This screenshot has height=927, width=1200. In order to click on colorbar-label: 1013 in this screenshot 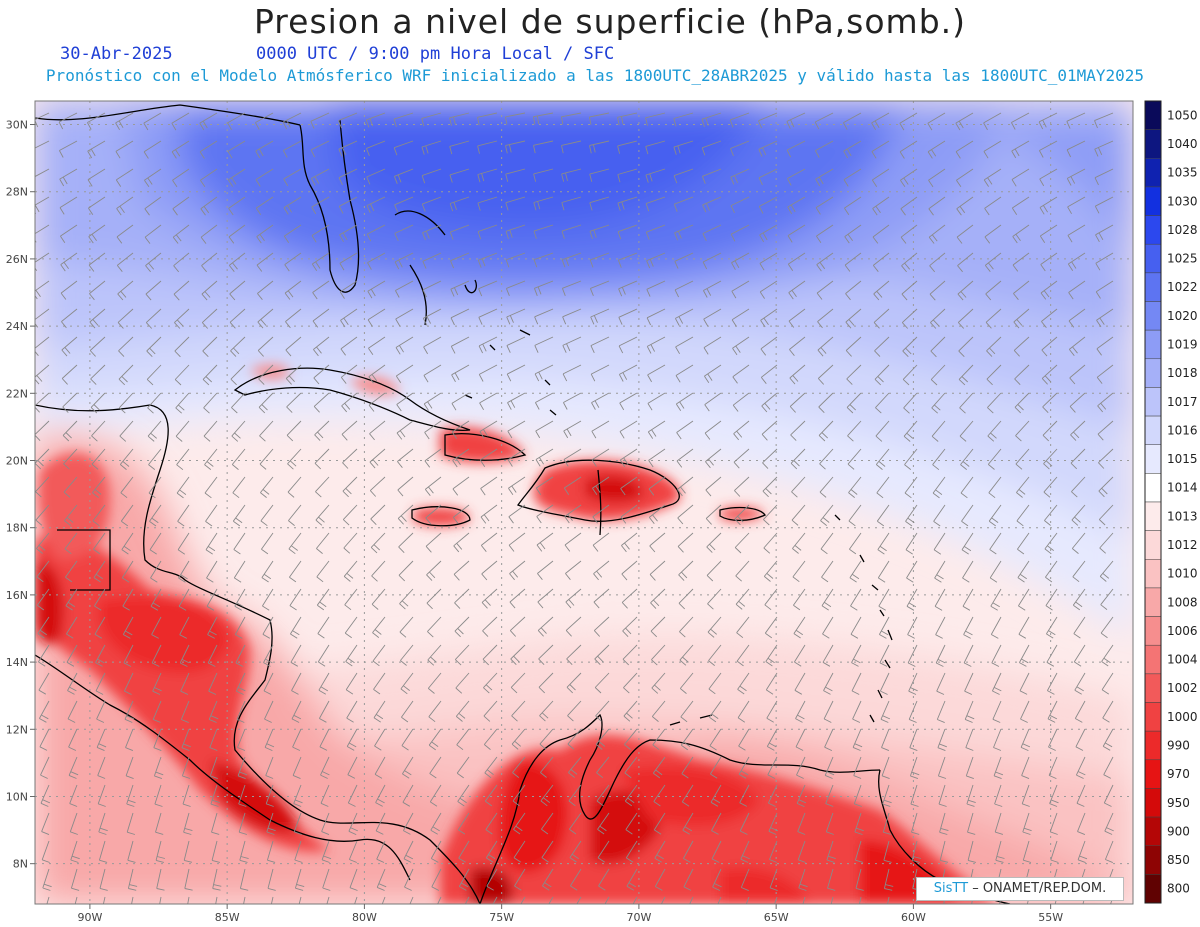, I will do `click(1182, 516)`.